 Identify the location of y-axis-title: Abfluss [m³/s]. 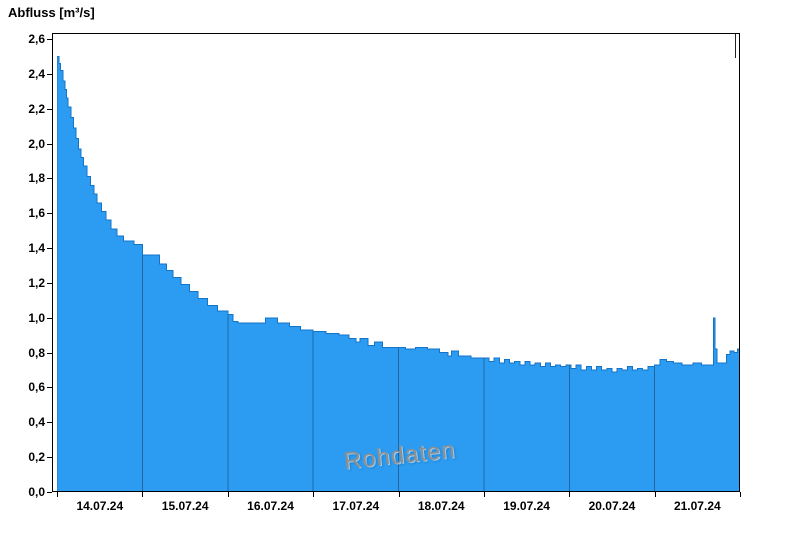
(51, 12).